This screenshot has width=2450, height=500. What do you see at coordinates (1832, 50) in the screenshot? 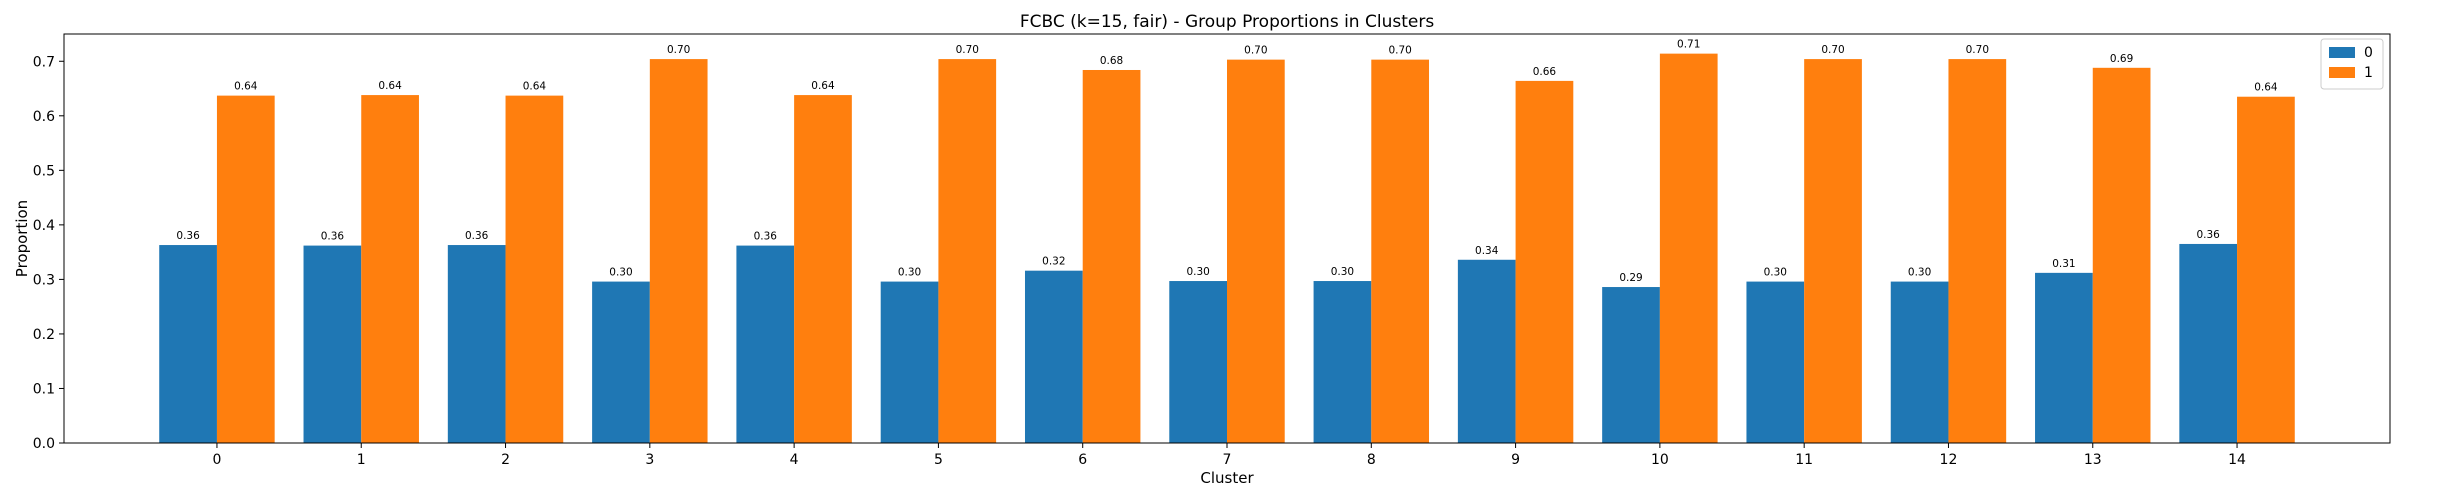
I see `data-label-series-1-cluster-11: 0.70` at bounding box center [1832, 50].